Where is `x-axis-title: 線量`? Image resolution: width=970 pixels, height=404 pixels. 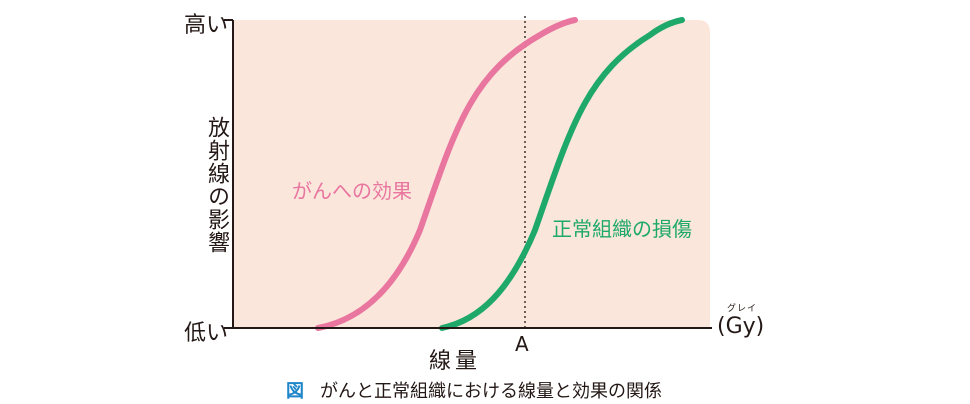
x-axis-title: 線量 is located at coordinates (455, 361).